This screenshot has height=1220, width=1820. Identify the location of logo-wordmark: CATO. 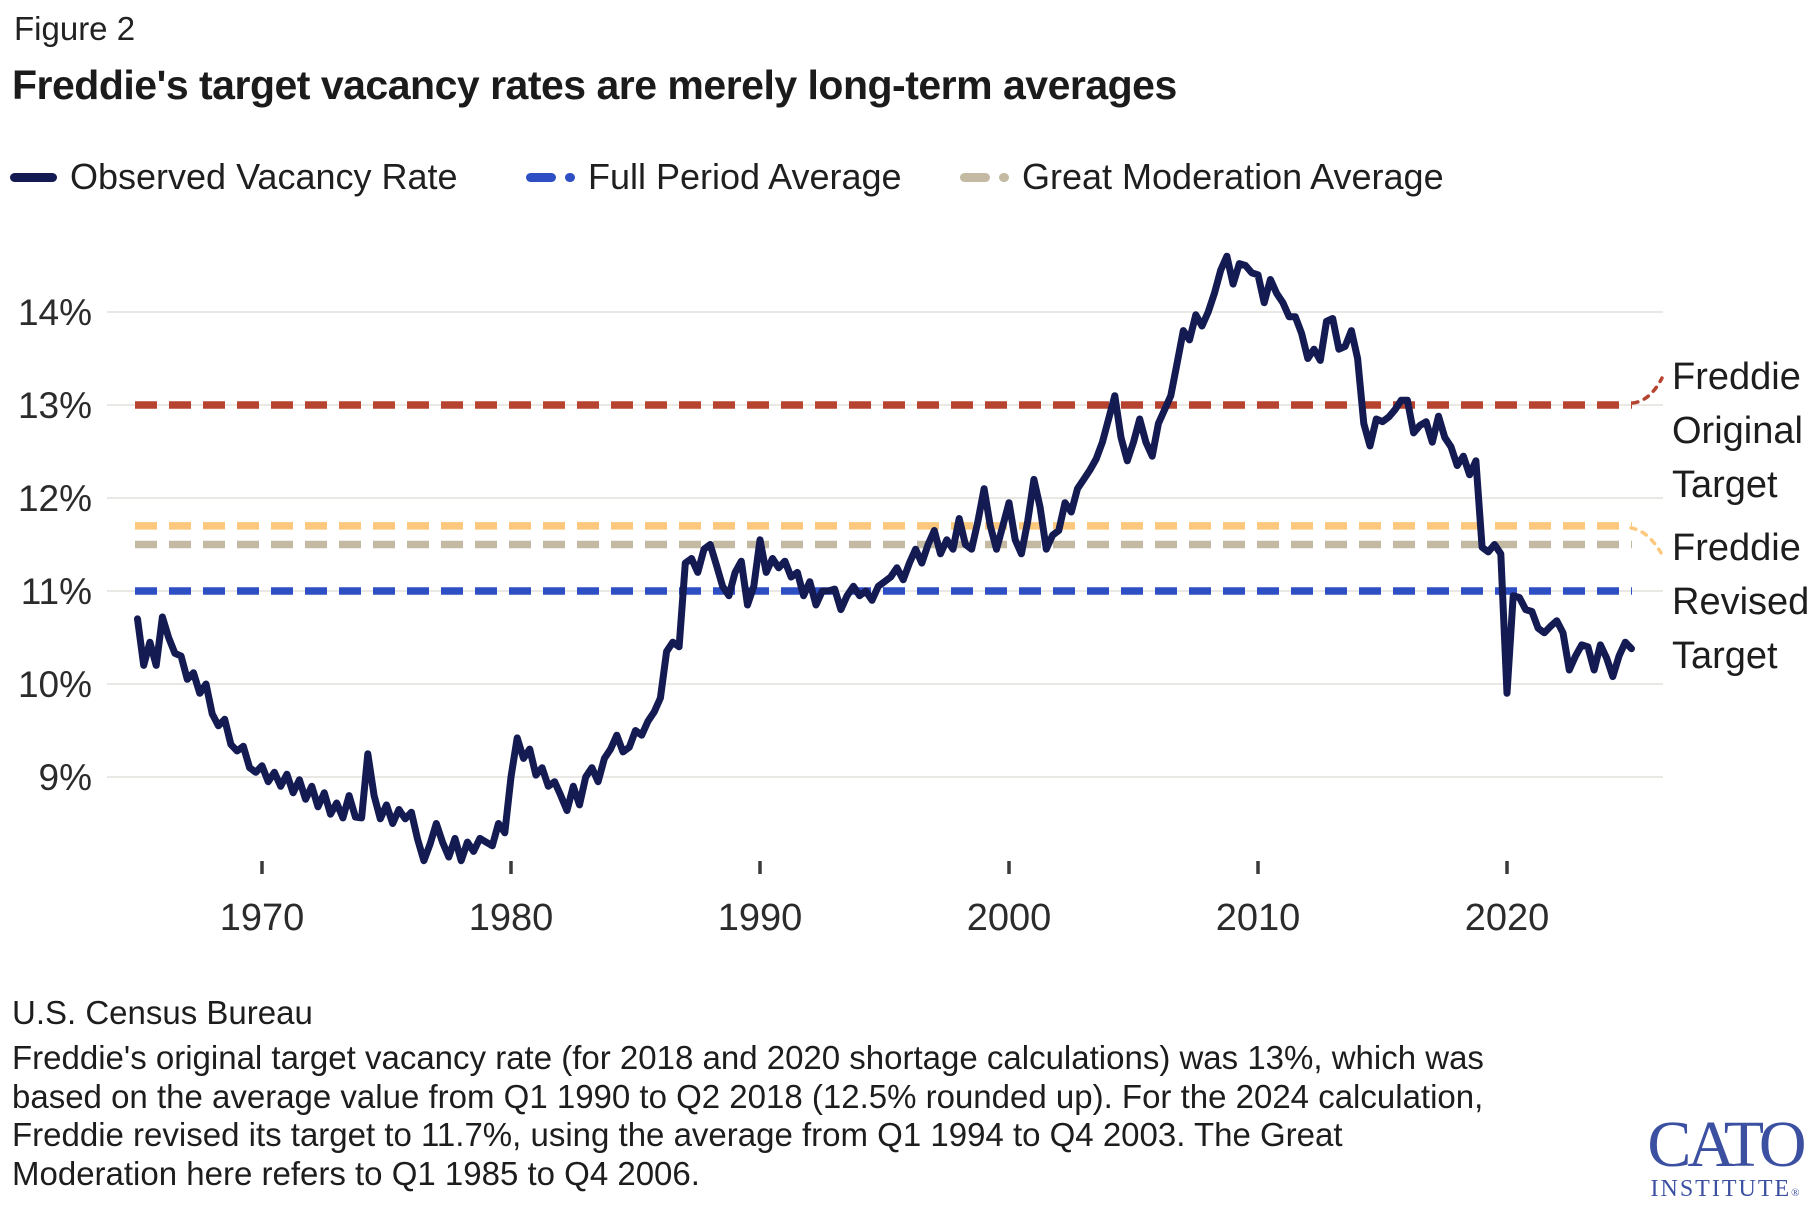
(1726, 1144).